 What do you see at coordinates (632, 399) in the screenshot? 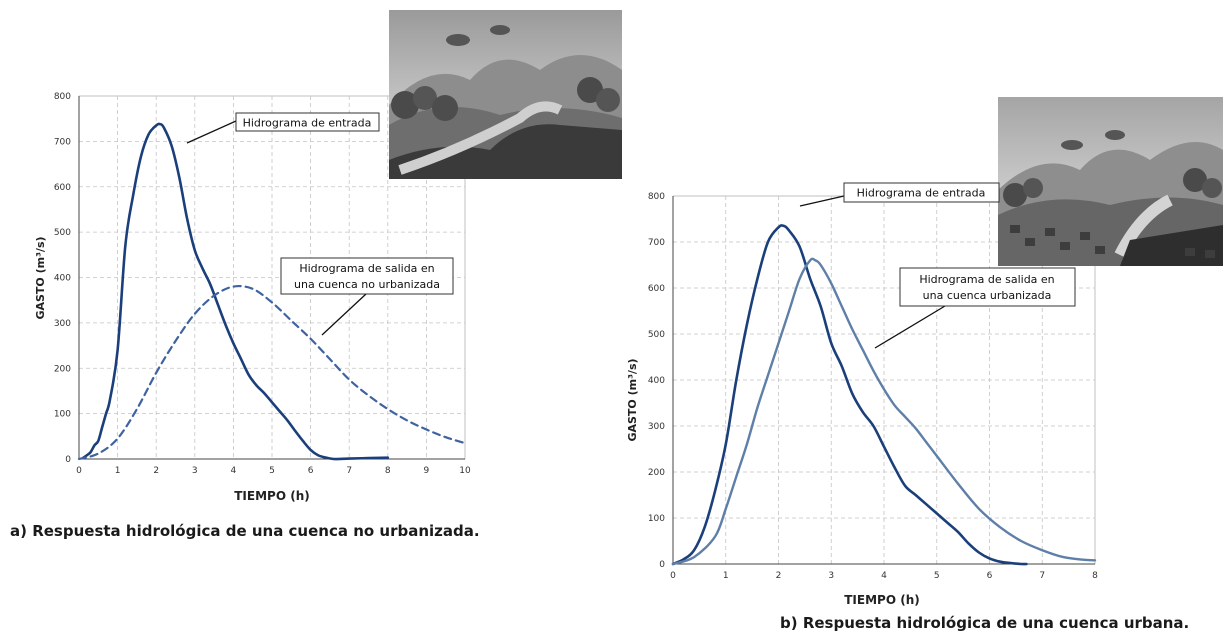
I see `y-axis-label-b: GASTO (m³/s)` at bounding box center [632, 399].